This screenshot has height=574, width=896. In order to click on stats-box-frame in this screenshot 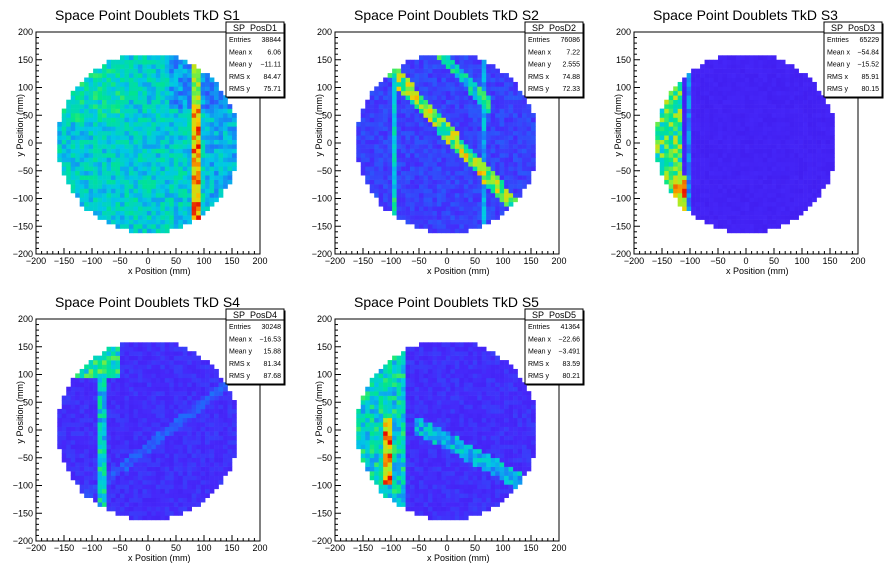, I will do `click(255, 59)`.